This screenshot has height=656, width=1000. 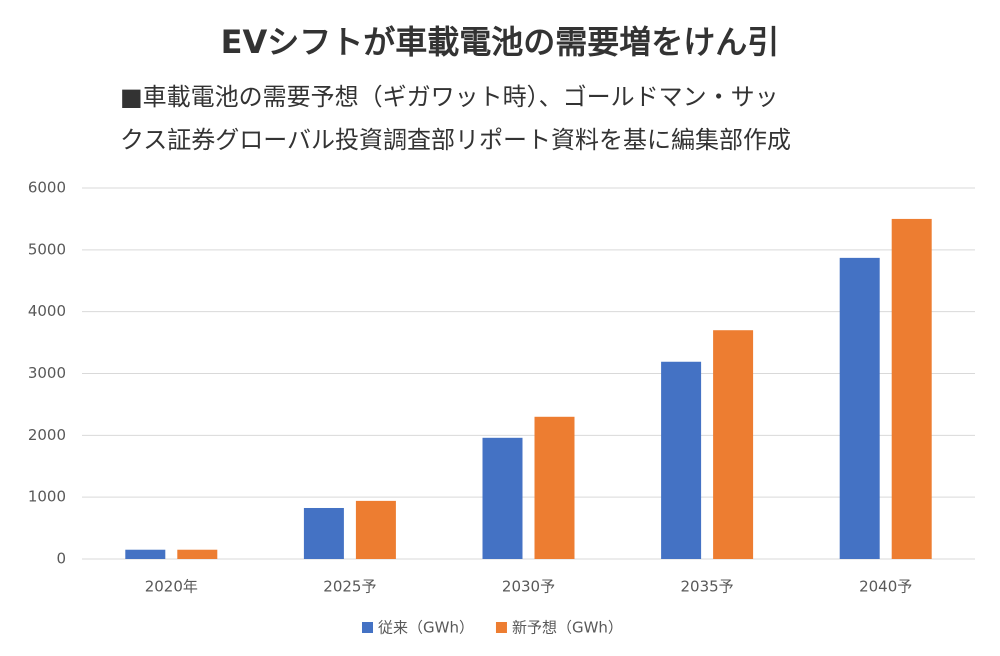 I want to click on y-tick-label: 4000, so click(x=47, y=311).